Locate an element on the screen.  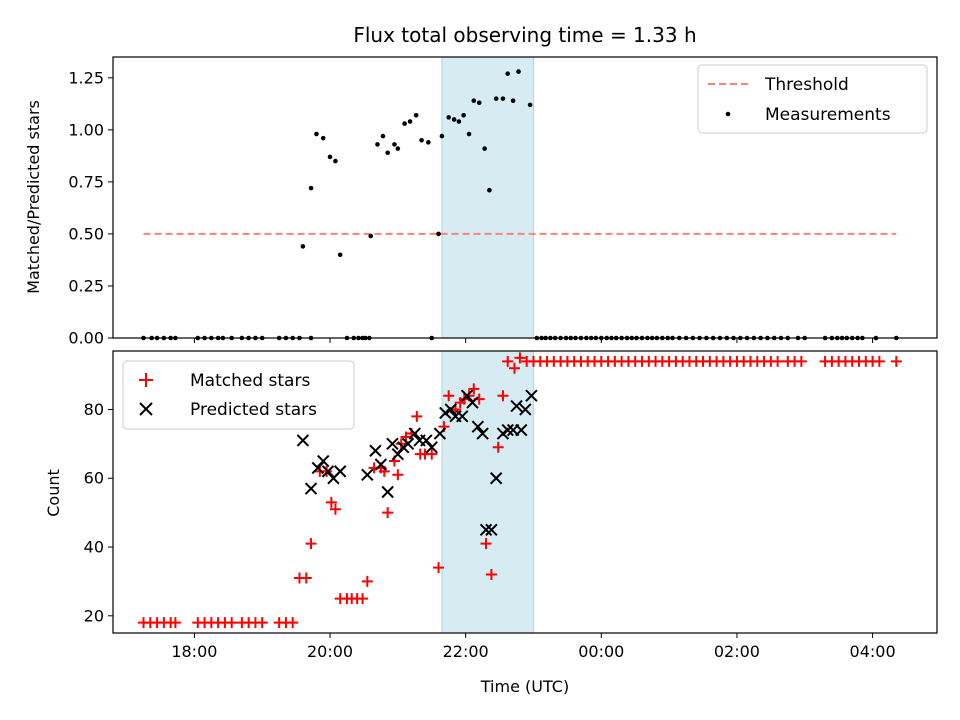
bottom-legend: Matched stars Predicted stars is located at coordinates (238, 395).